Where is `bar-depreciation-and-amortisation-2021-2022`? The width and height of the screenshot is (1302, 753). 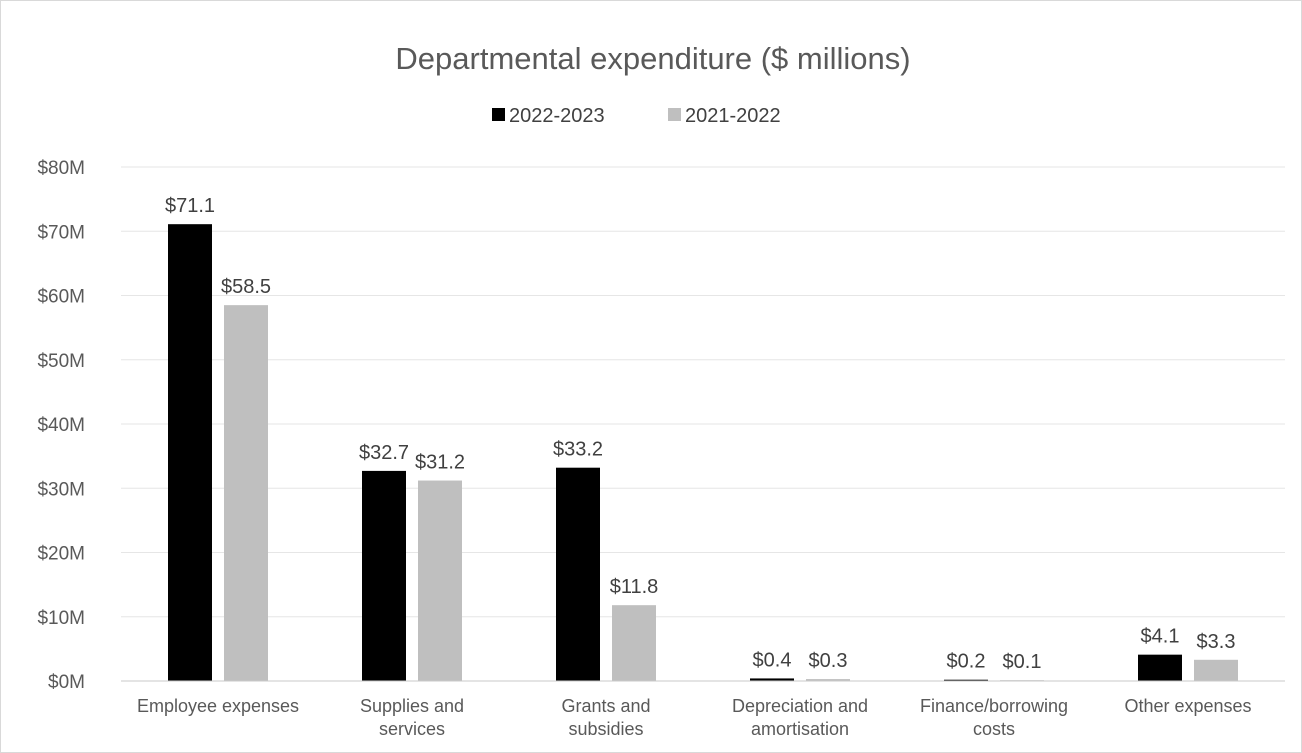 bar-depreciation-and-amortisation-2021-2022 is located at coordinates (828, 680).